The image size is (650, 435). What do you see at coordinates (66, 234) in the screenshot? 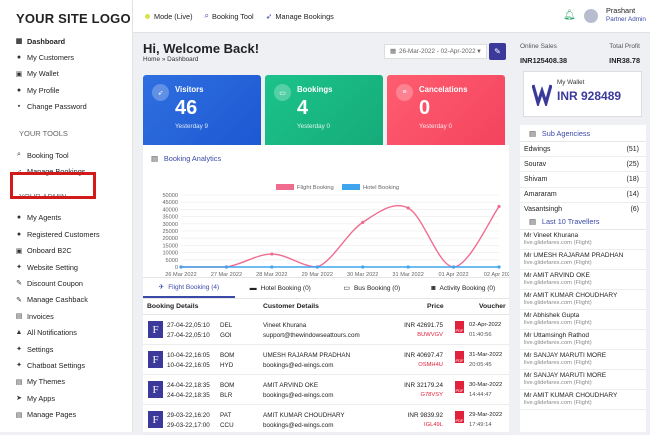
I see `sidebar-item-registered-customers: ● Registered Customers` at bounding box center [66, 234].